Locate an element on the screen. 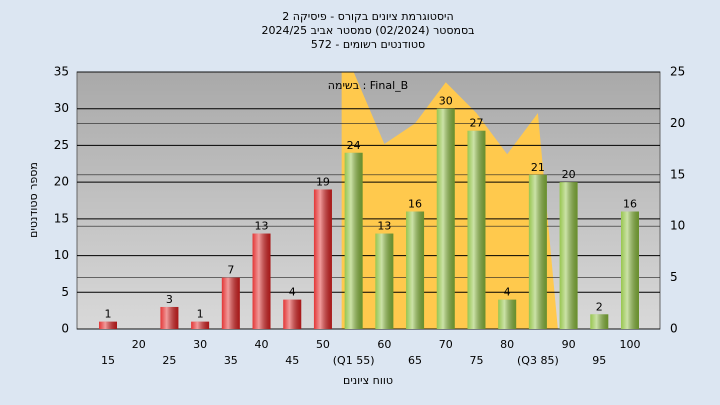 This screenshot has height=405, width=720. x-tick-label: 65 is located at coordinates (415, 360).